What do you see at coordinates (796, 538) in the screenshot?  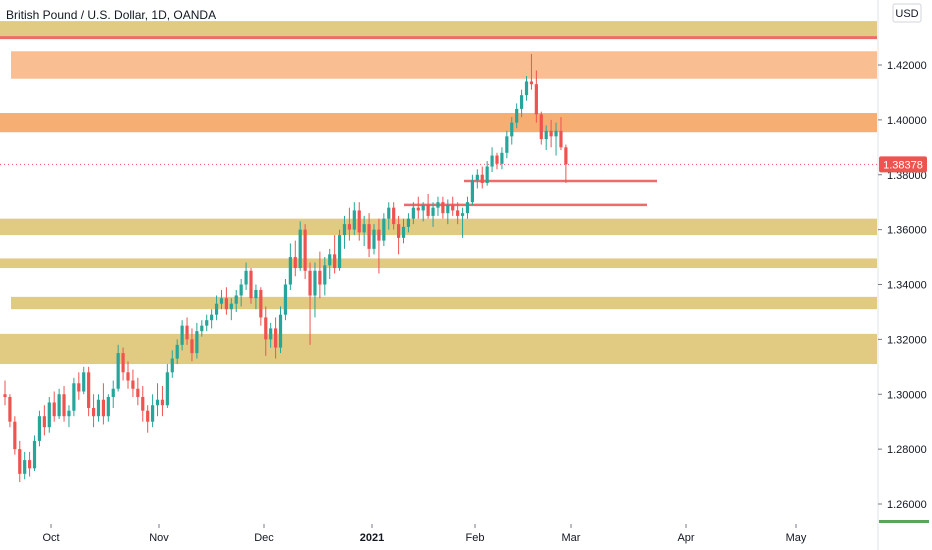 I see `x-tick-label: May` at bounding box center [796, 538].